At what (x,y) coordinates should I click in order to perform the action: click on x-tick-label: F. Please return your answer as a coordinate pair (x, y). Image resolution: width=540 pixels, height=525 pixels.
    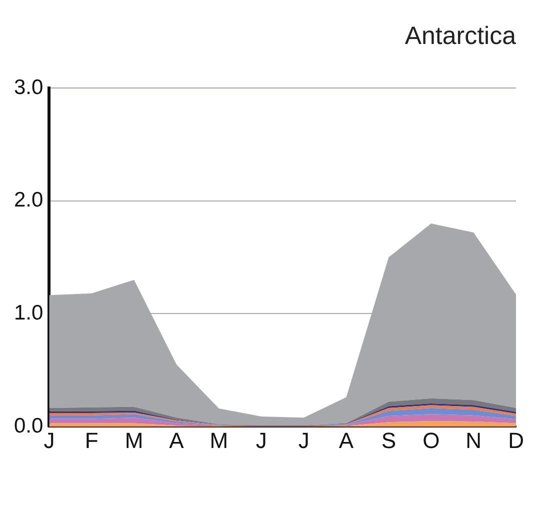
    Looking at the image, I should click on (91, 440).